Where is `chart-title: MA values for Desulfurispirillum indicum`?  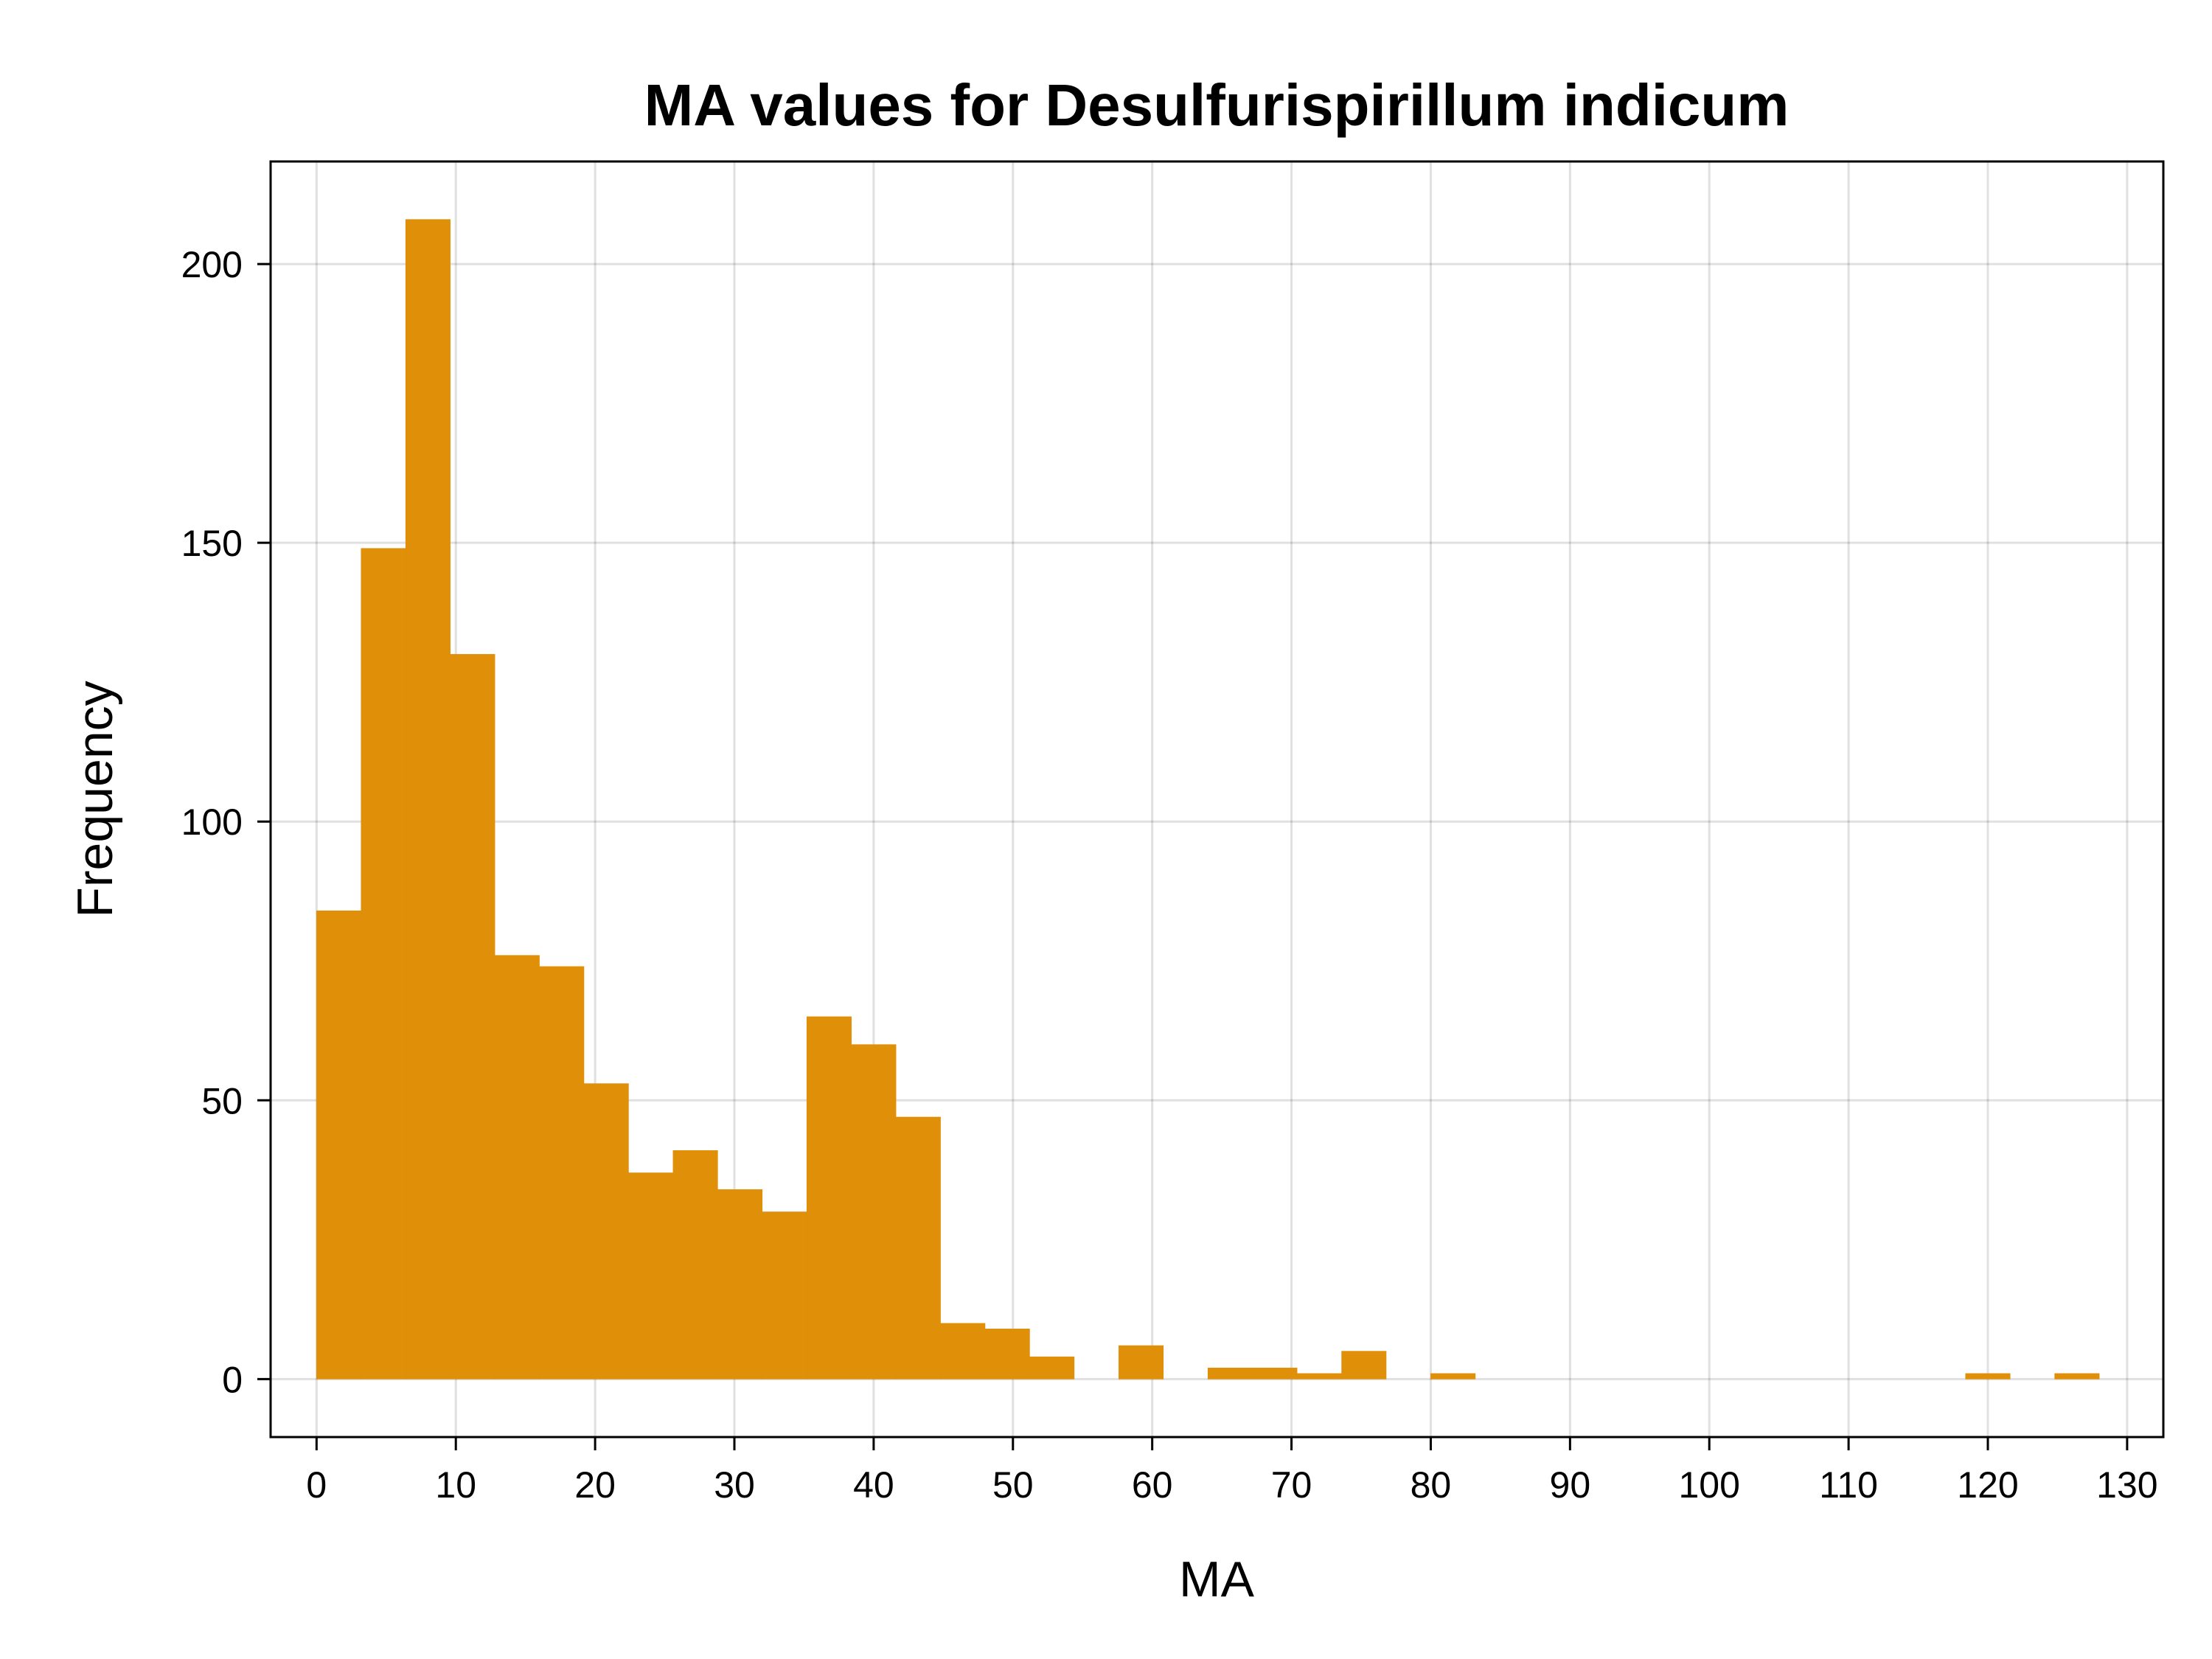 chart-title: MA values for Desulfurispirillum indicum is located at coordinates (1217, 105).